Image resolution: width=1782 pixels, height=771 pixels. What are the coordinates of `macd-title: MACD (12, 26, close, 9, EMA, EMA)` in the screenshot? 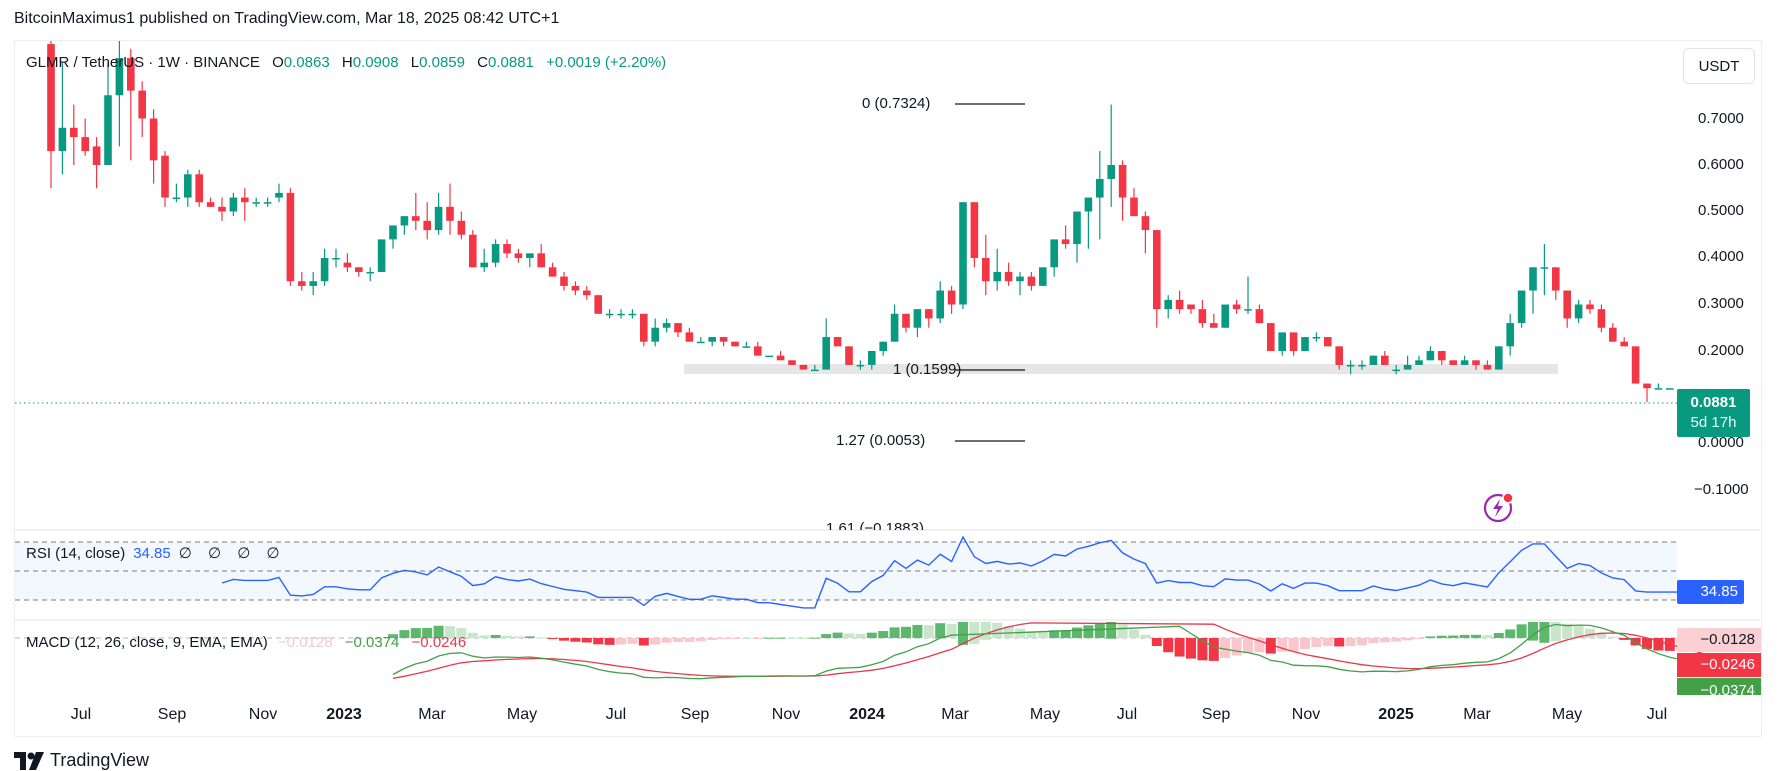 It's located at (147, 642).